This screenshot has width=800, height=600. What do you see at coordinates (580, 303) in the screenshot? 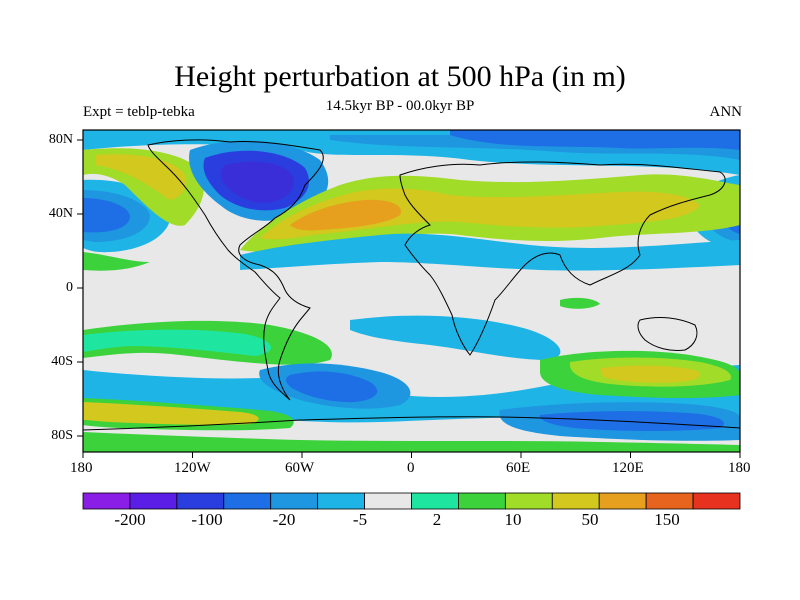
I see `indian-ocean-green` at bounding box center [580, 303].